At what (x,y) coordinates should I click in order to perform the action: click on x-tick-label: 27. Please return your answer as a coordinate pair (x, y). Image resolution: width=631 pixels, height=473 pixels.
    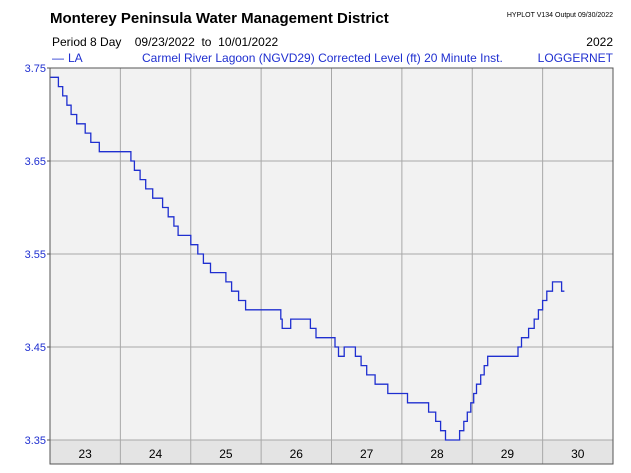
    Looking at the image, I should click on (367, 454).